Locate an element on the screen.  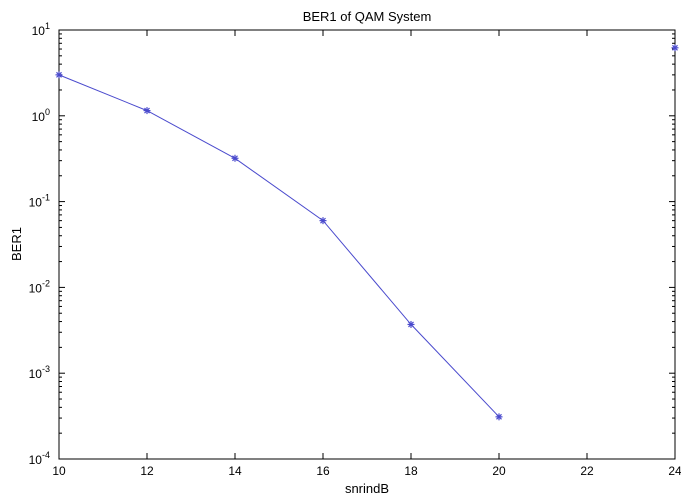
y-tick-label: 10¹ is located at coordinates (41, 29).